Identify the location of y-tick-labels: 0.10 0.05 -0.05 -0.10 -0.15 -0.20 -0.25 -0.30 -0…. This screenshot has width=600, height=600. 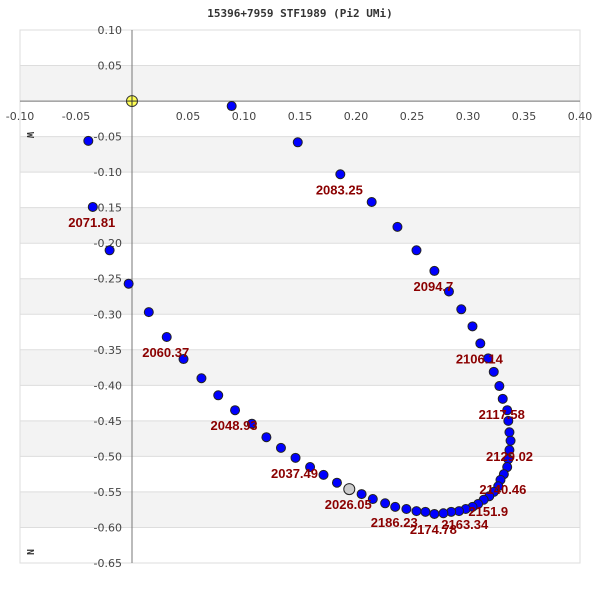
(108, 297).